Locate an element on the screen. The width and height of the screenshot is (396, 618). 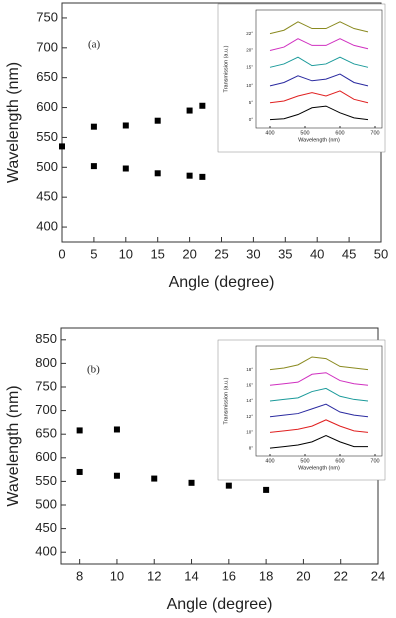
series-label: 15° is located at coordinates (249, 67).